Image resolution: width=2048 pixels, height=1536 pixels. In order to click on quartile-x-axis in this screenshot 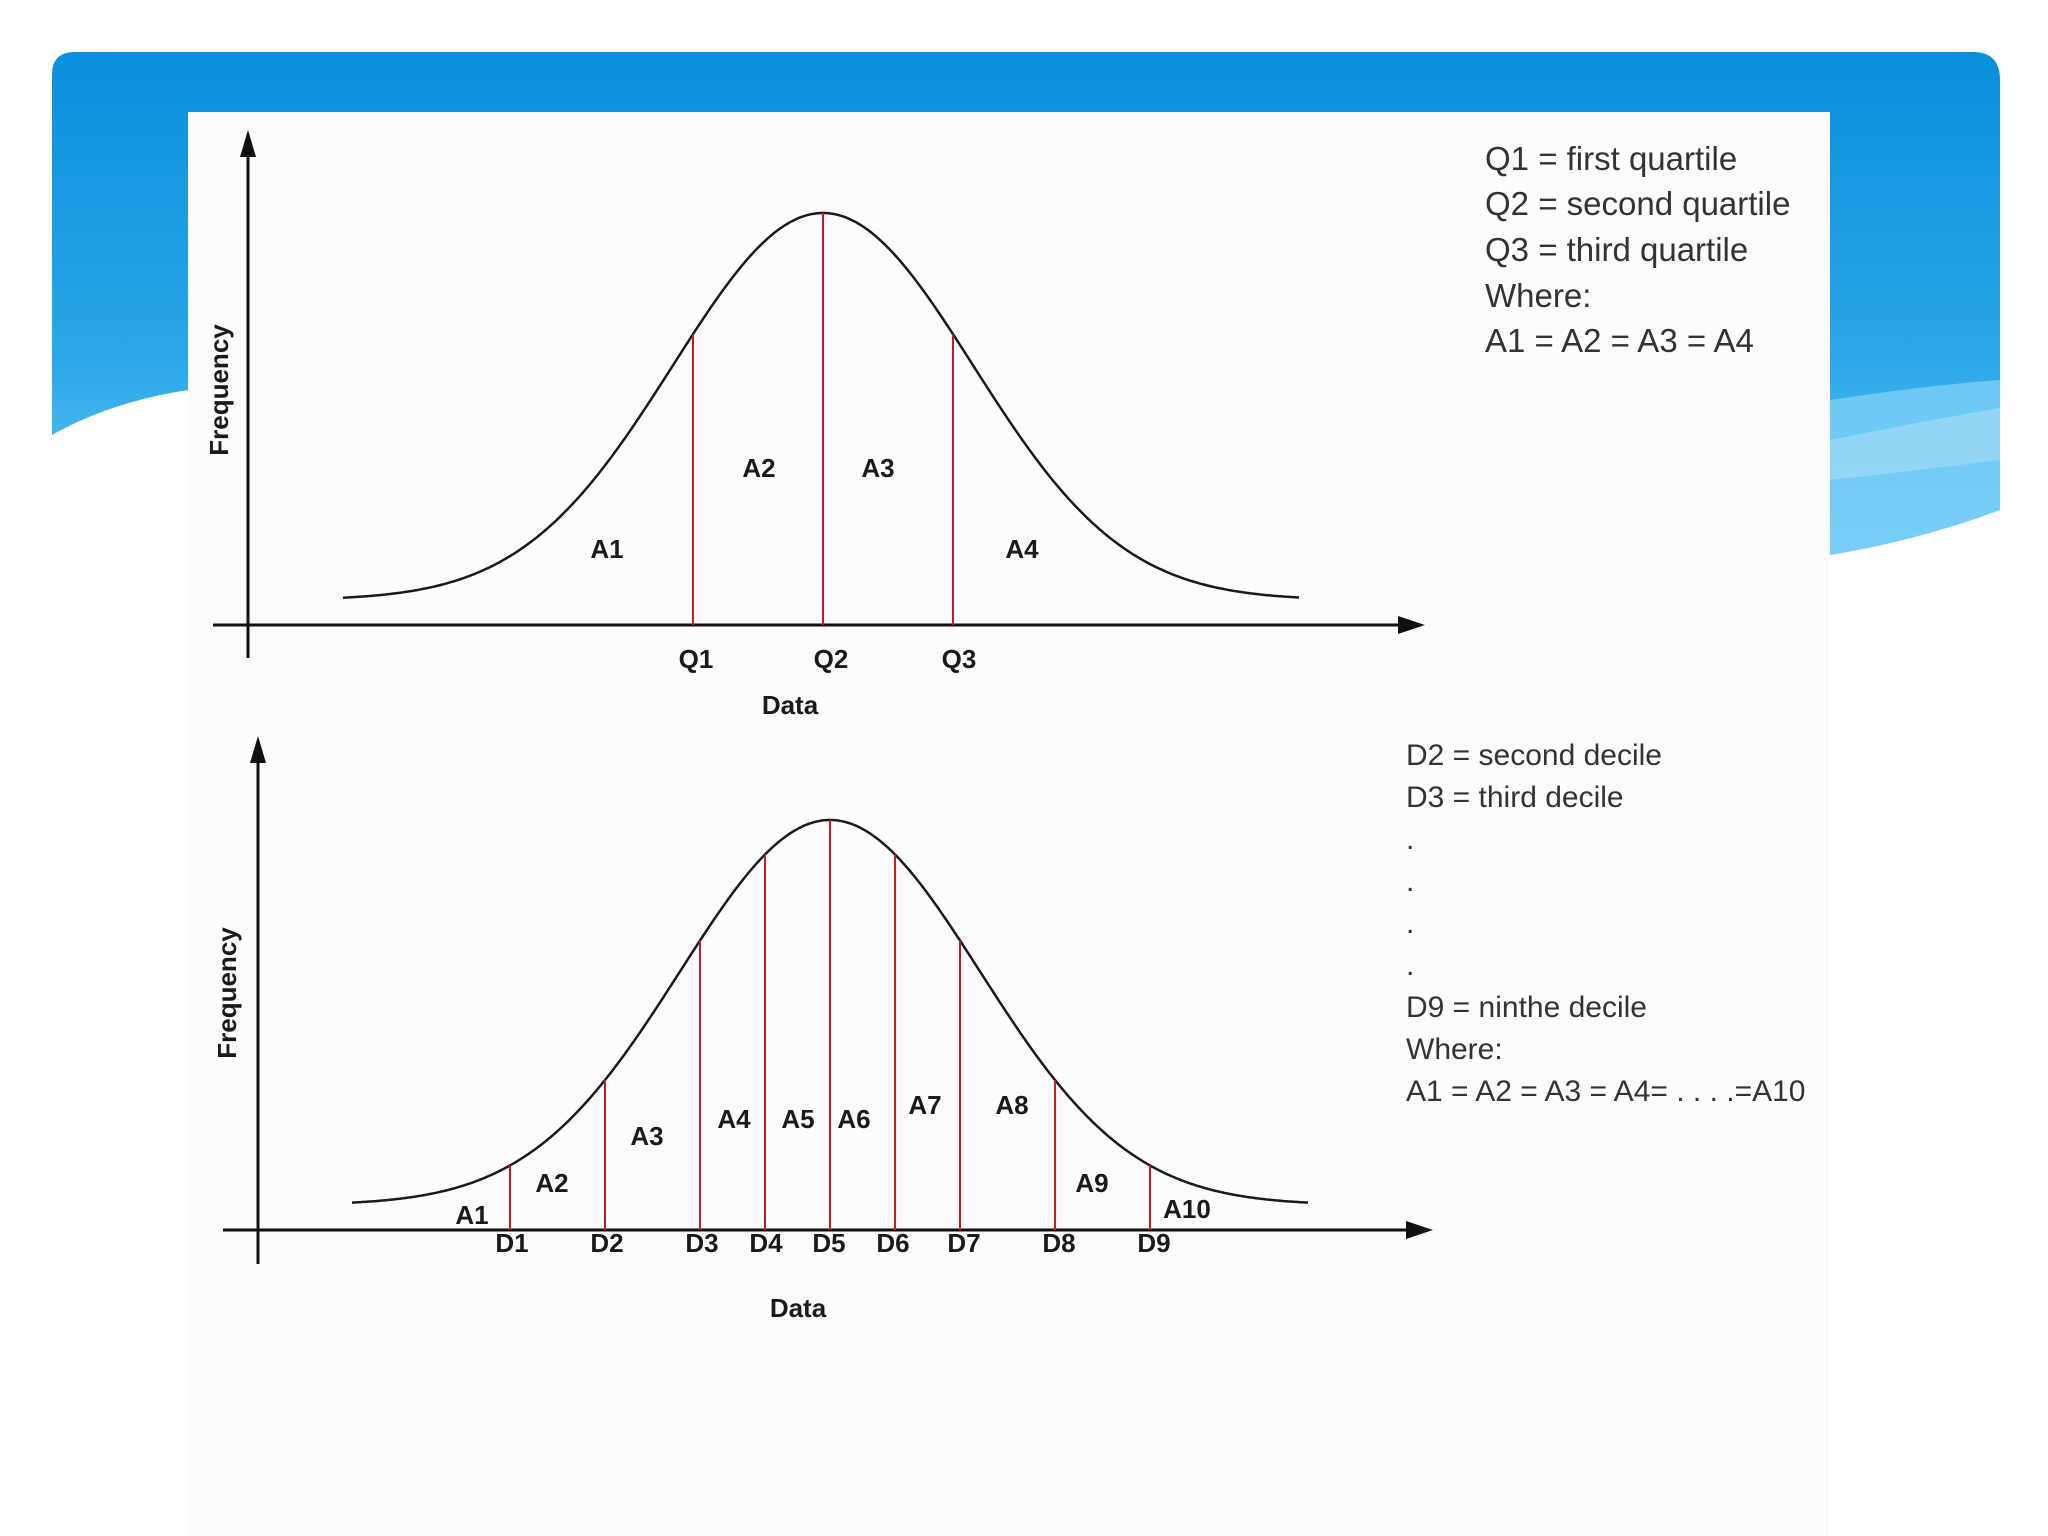, I will do `click(819, 625)`.